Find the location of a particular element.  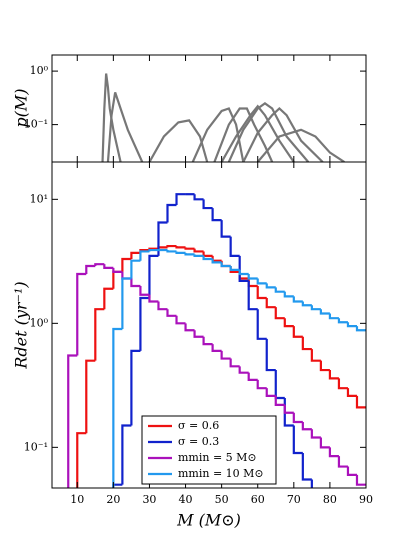

y-axis-label: Rdet (yr⁻¹) is located at coordinates (21, 325).